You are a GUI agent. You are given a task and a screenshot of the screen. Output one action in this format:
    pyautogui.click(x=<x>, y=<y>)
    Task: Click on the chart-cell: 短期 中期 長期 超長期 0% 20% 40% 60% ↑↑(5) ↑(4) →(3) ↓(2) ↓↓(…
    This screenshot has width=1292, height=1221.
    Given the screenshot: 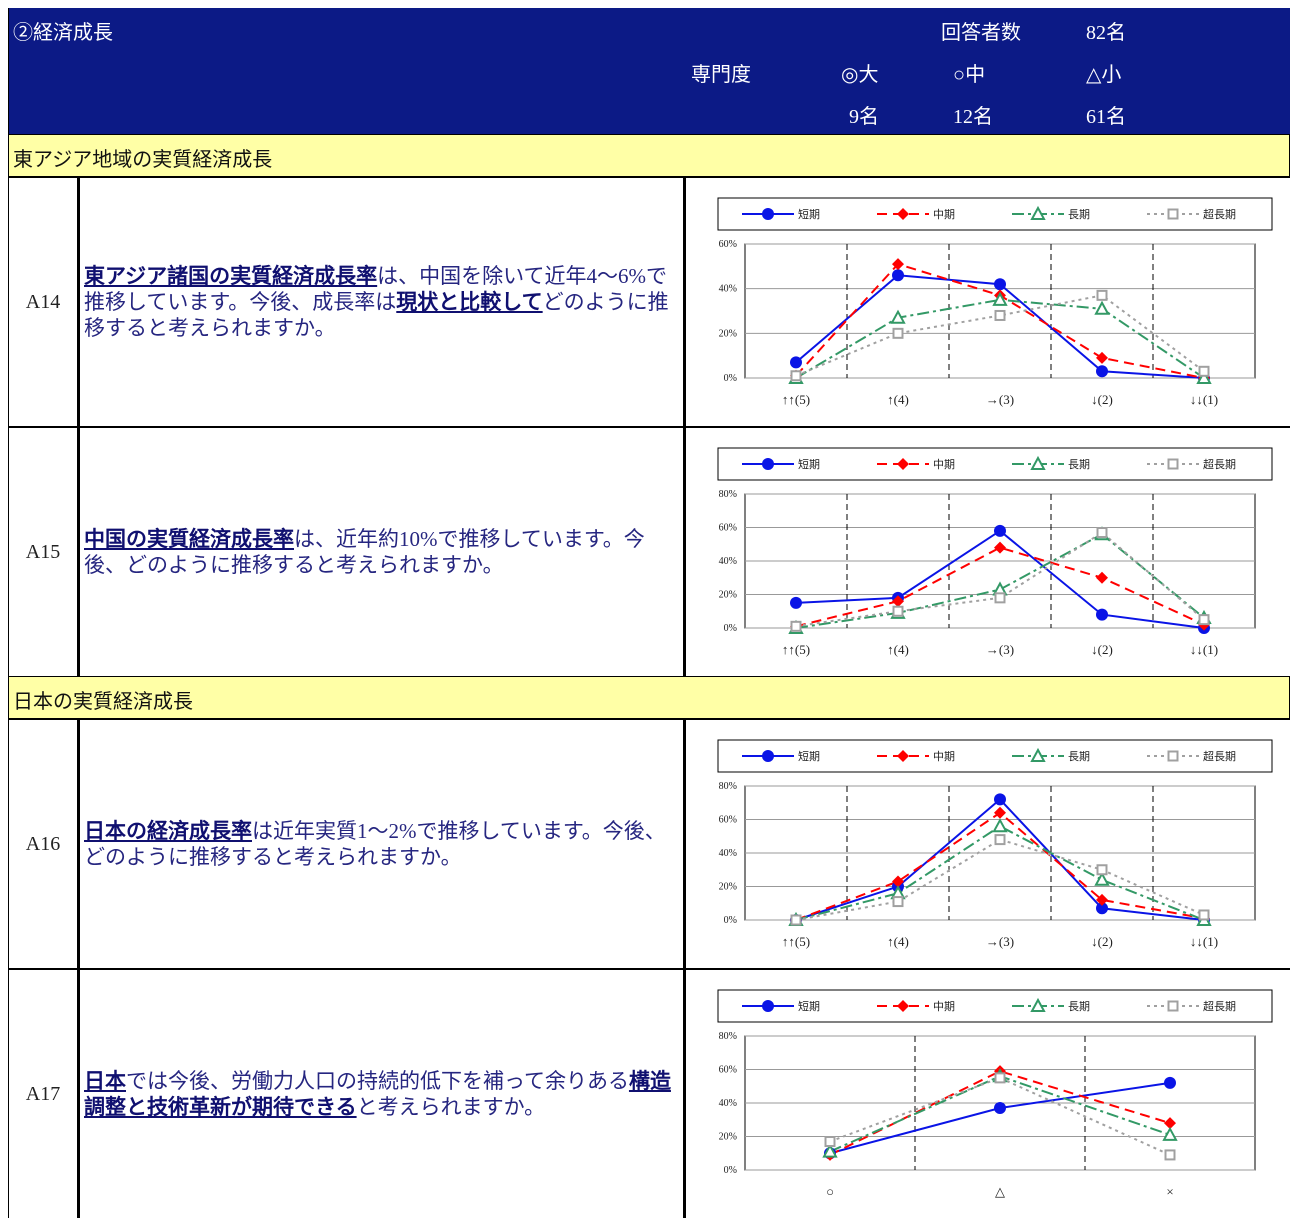 What is the action you would take?
    pyautogui.click(x=988, y=302)
    